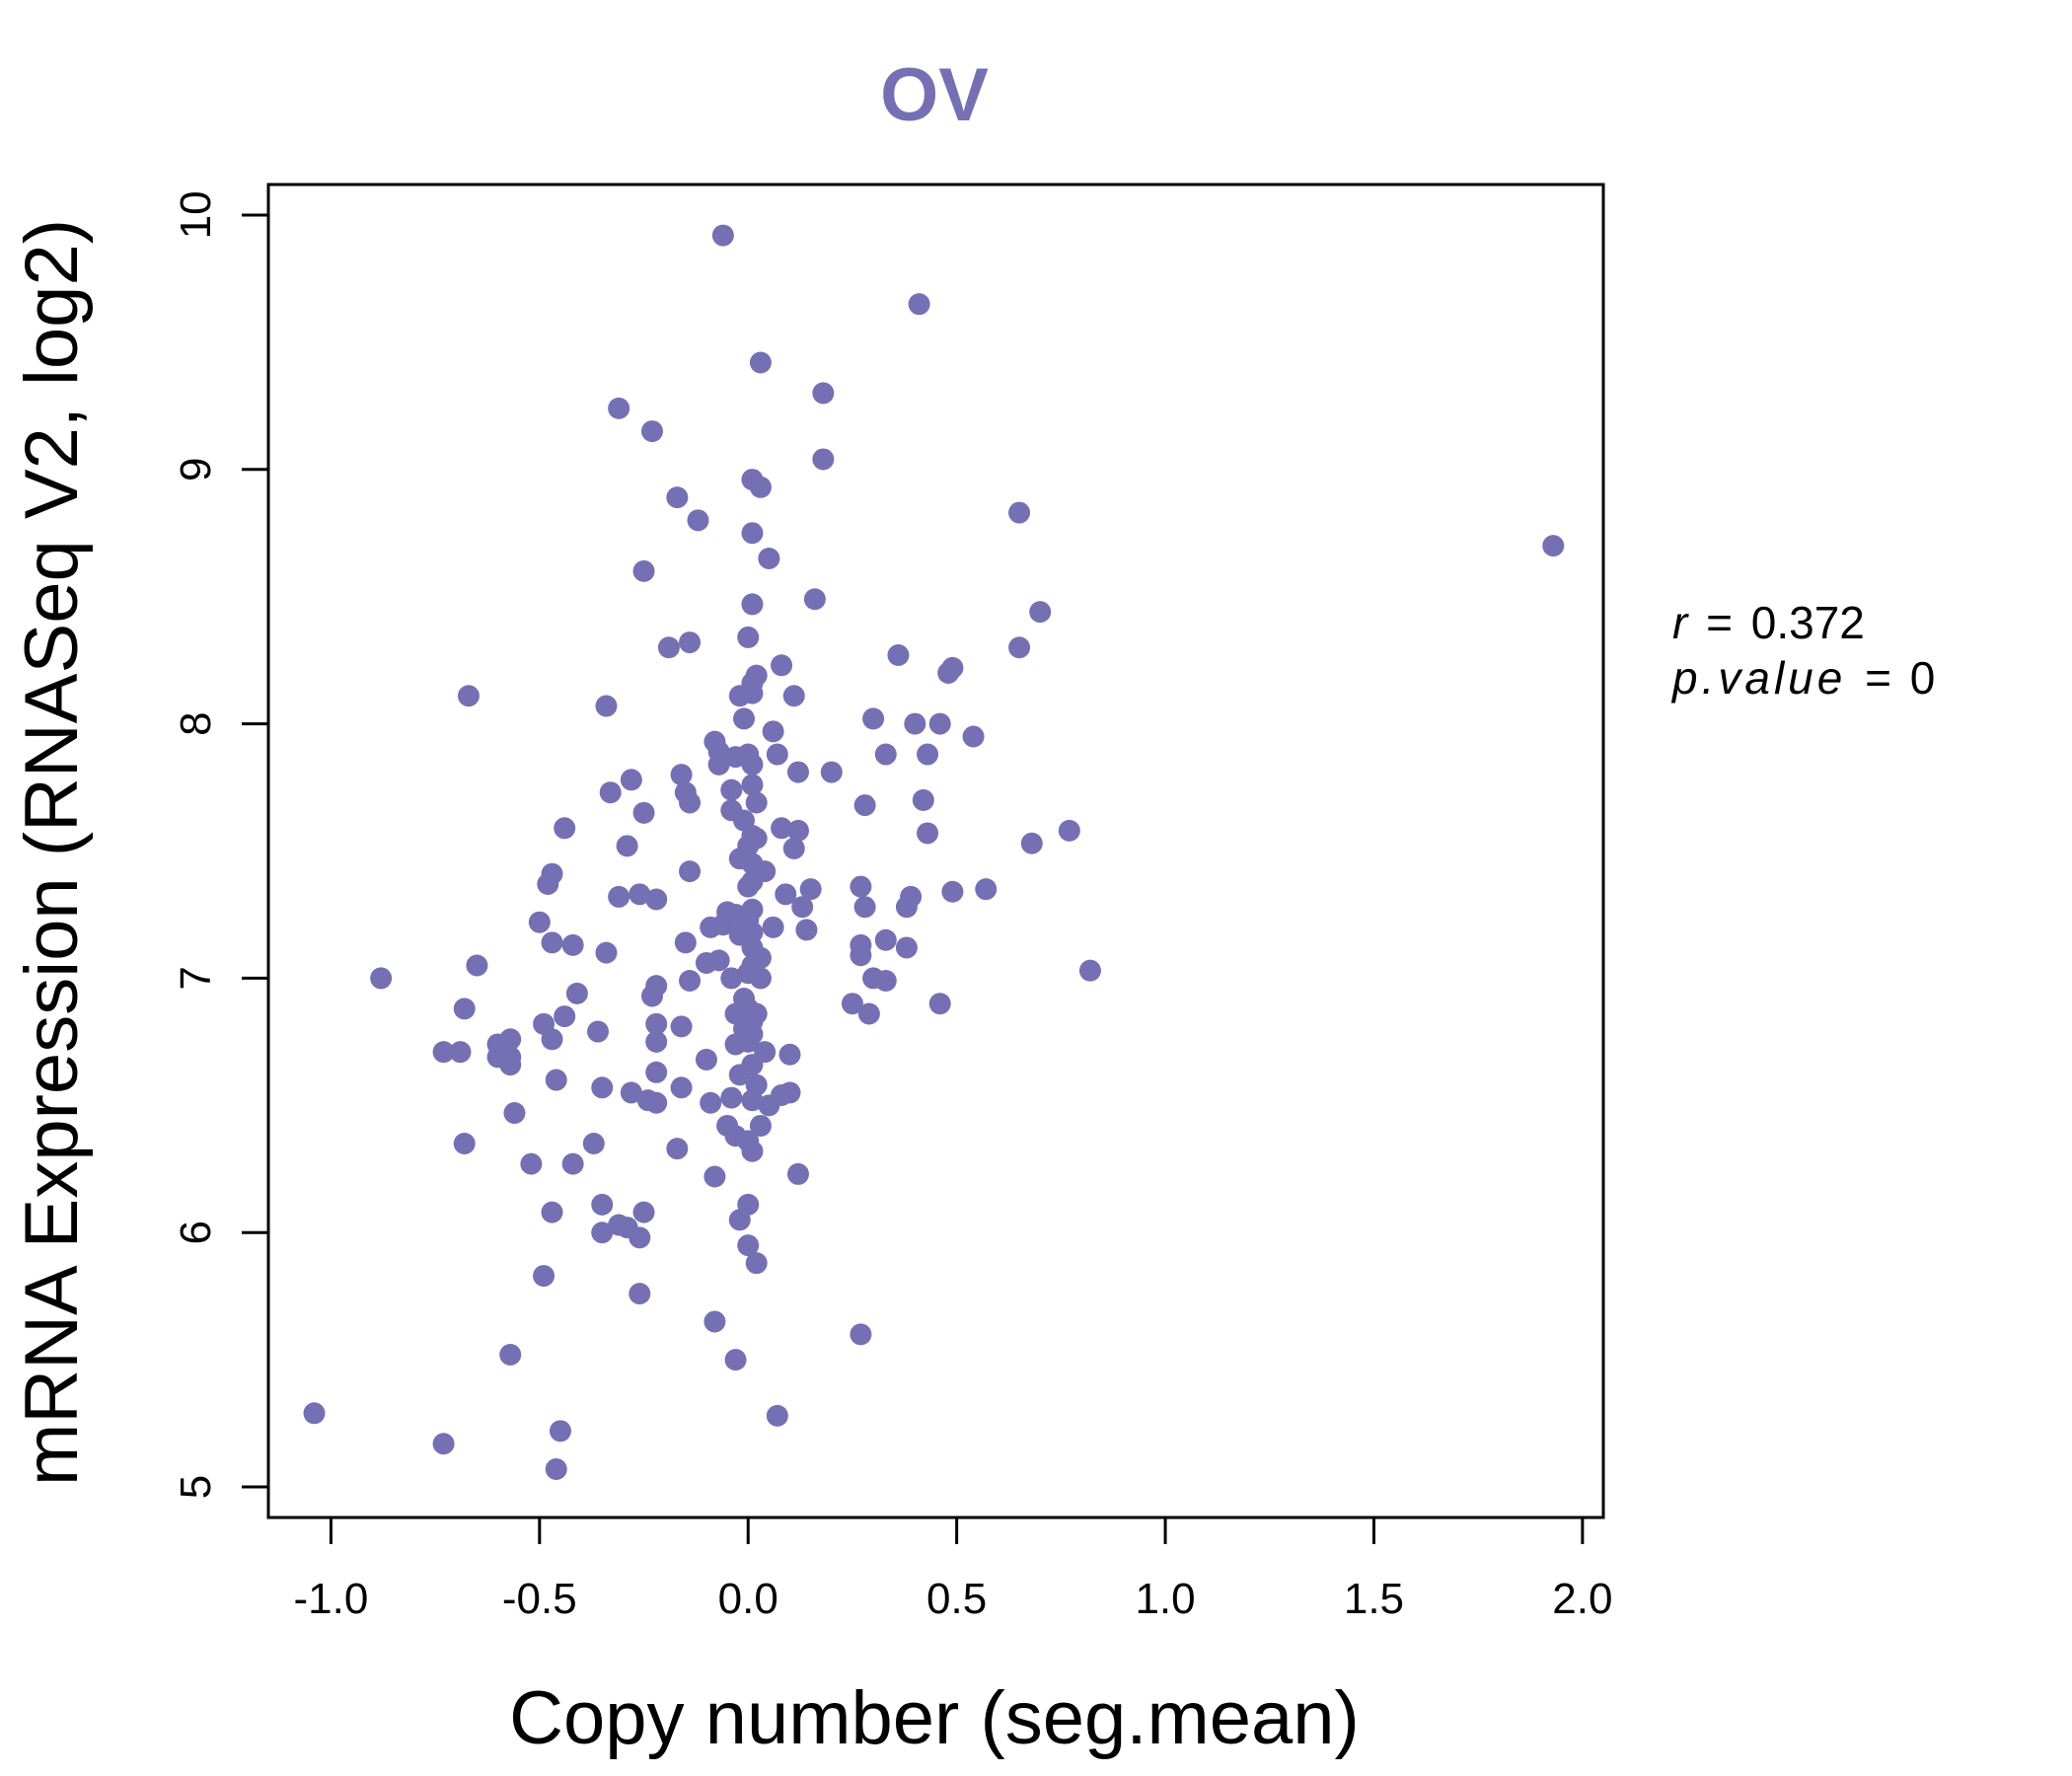 The height and width of the screenshot is (1776, 2072). I want to click on stat-r-equals: =, so click(1720, 622).